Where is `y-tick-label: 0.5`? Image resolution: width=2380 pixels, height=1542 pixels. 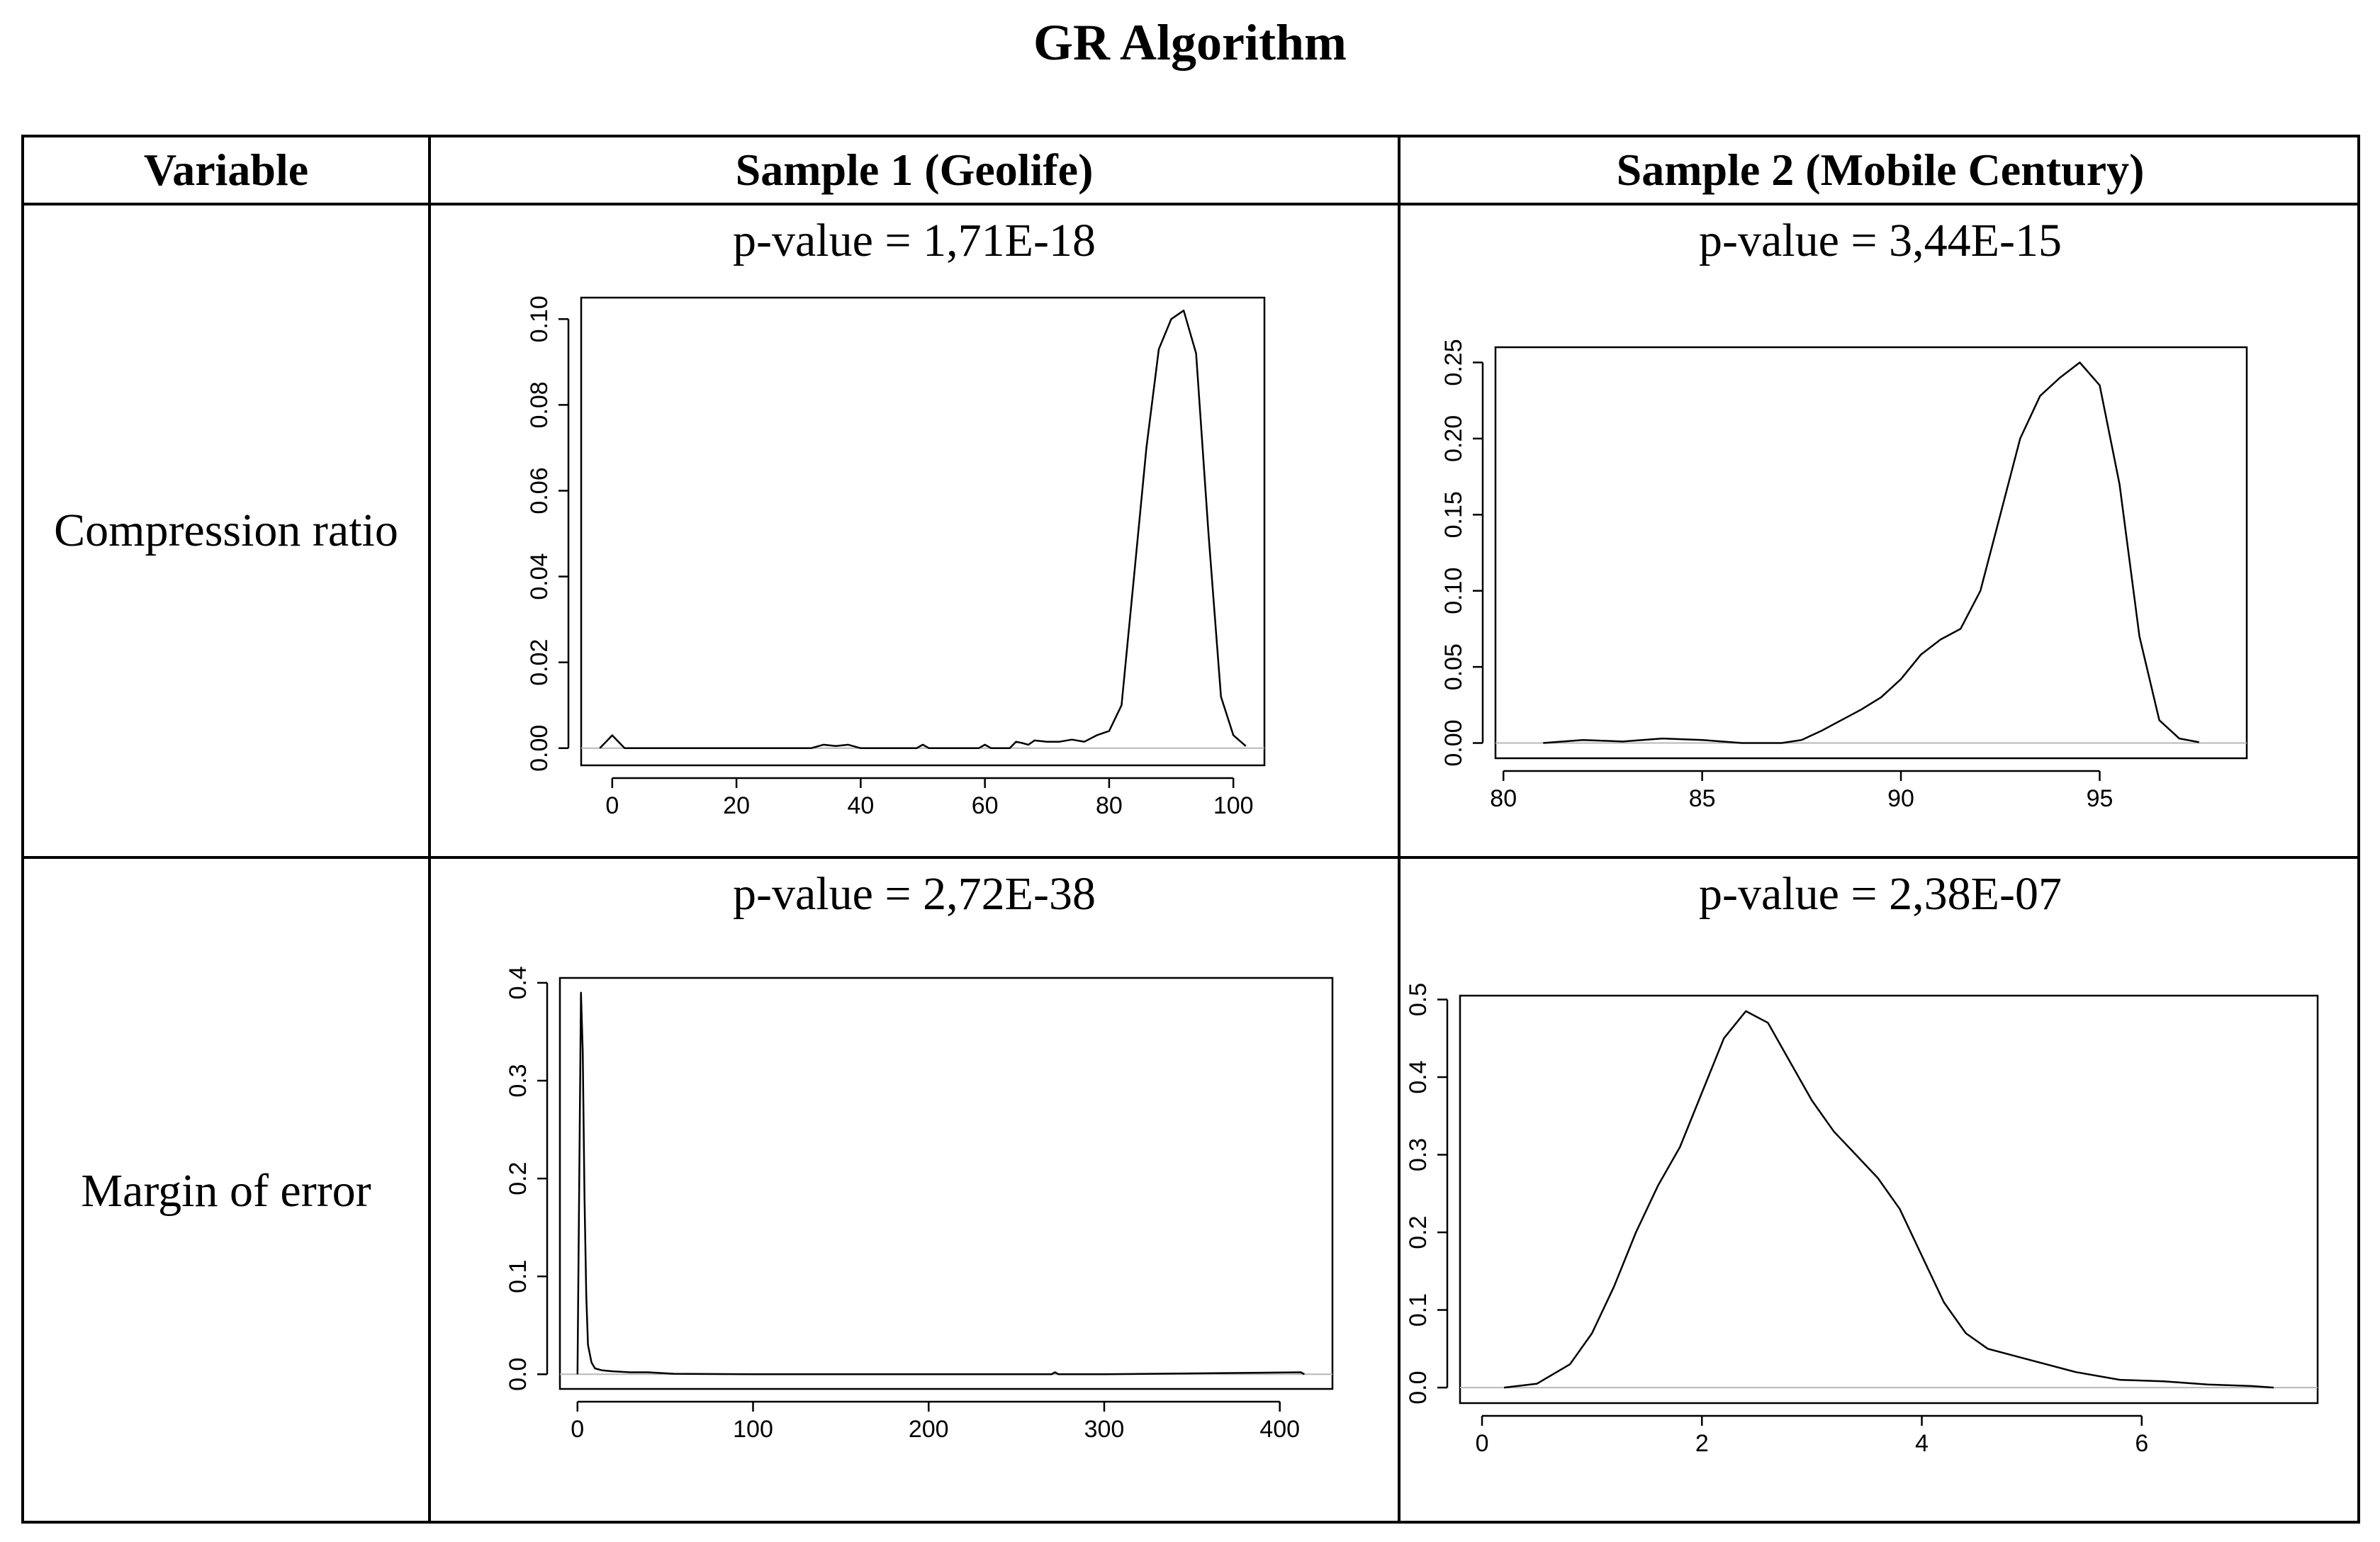
y-tick-label: 0.5 is located at coordinates (1419, 999).